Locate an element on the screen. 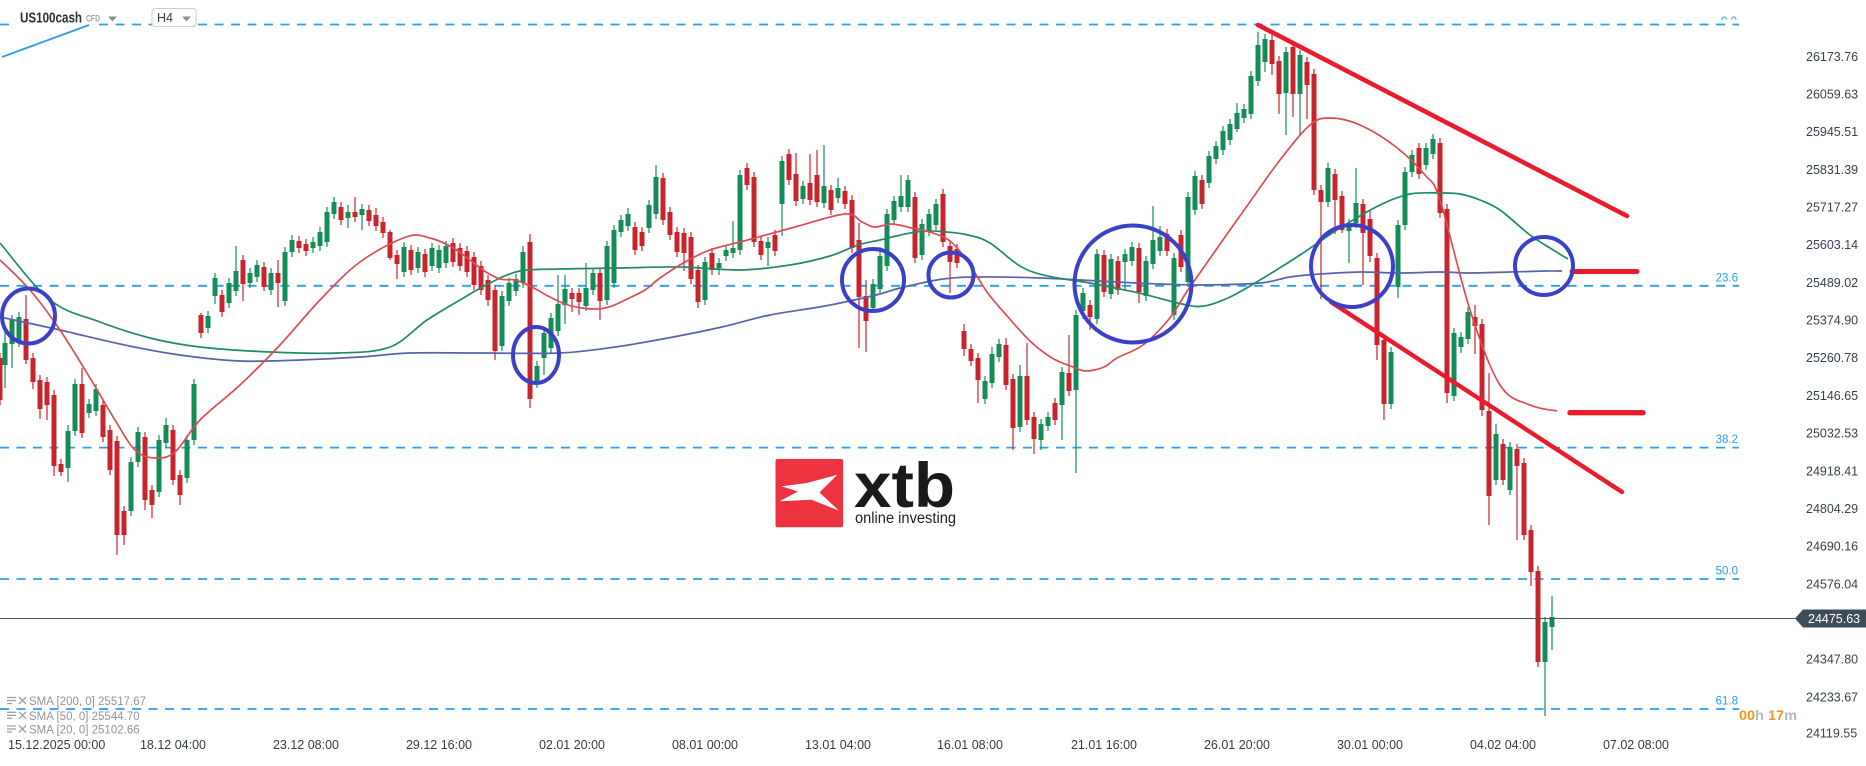 The height and width of the screenshot is (766, 1866). svg-text: 00h 17m is located at coordinates (1768, 715).